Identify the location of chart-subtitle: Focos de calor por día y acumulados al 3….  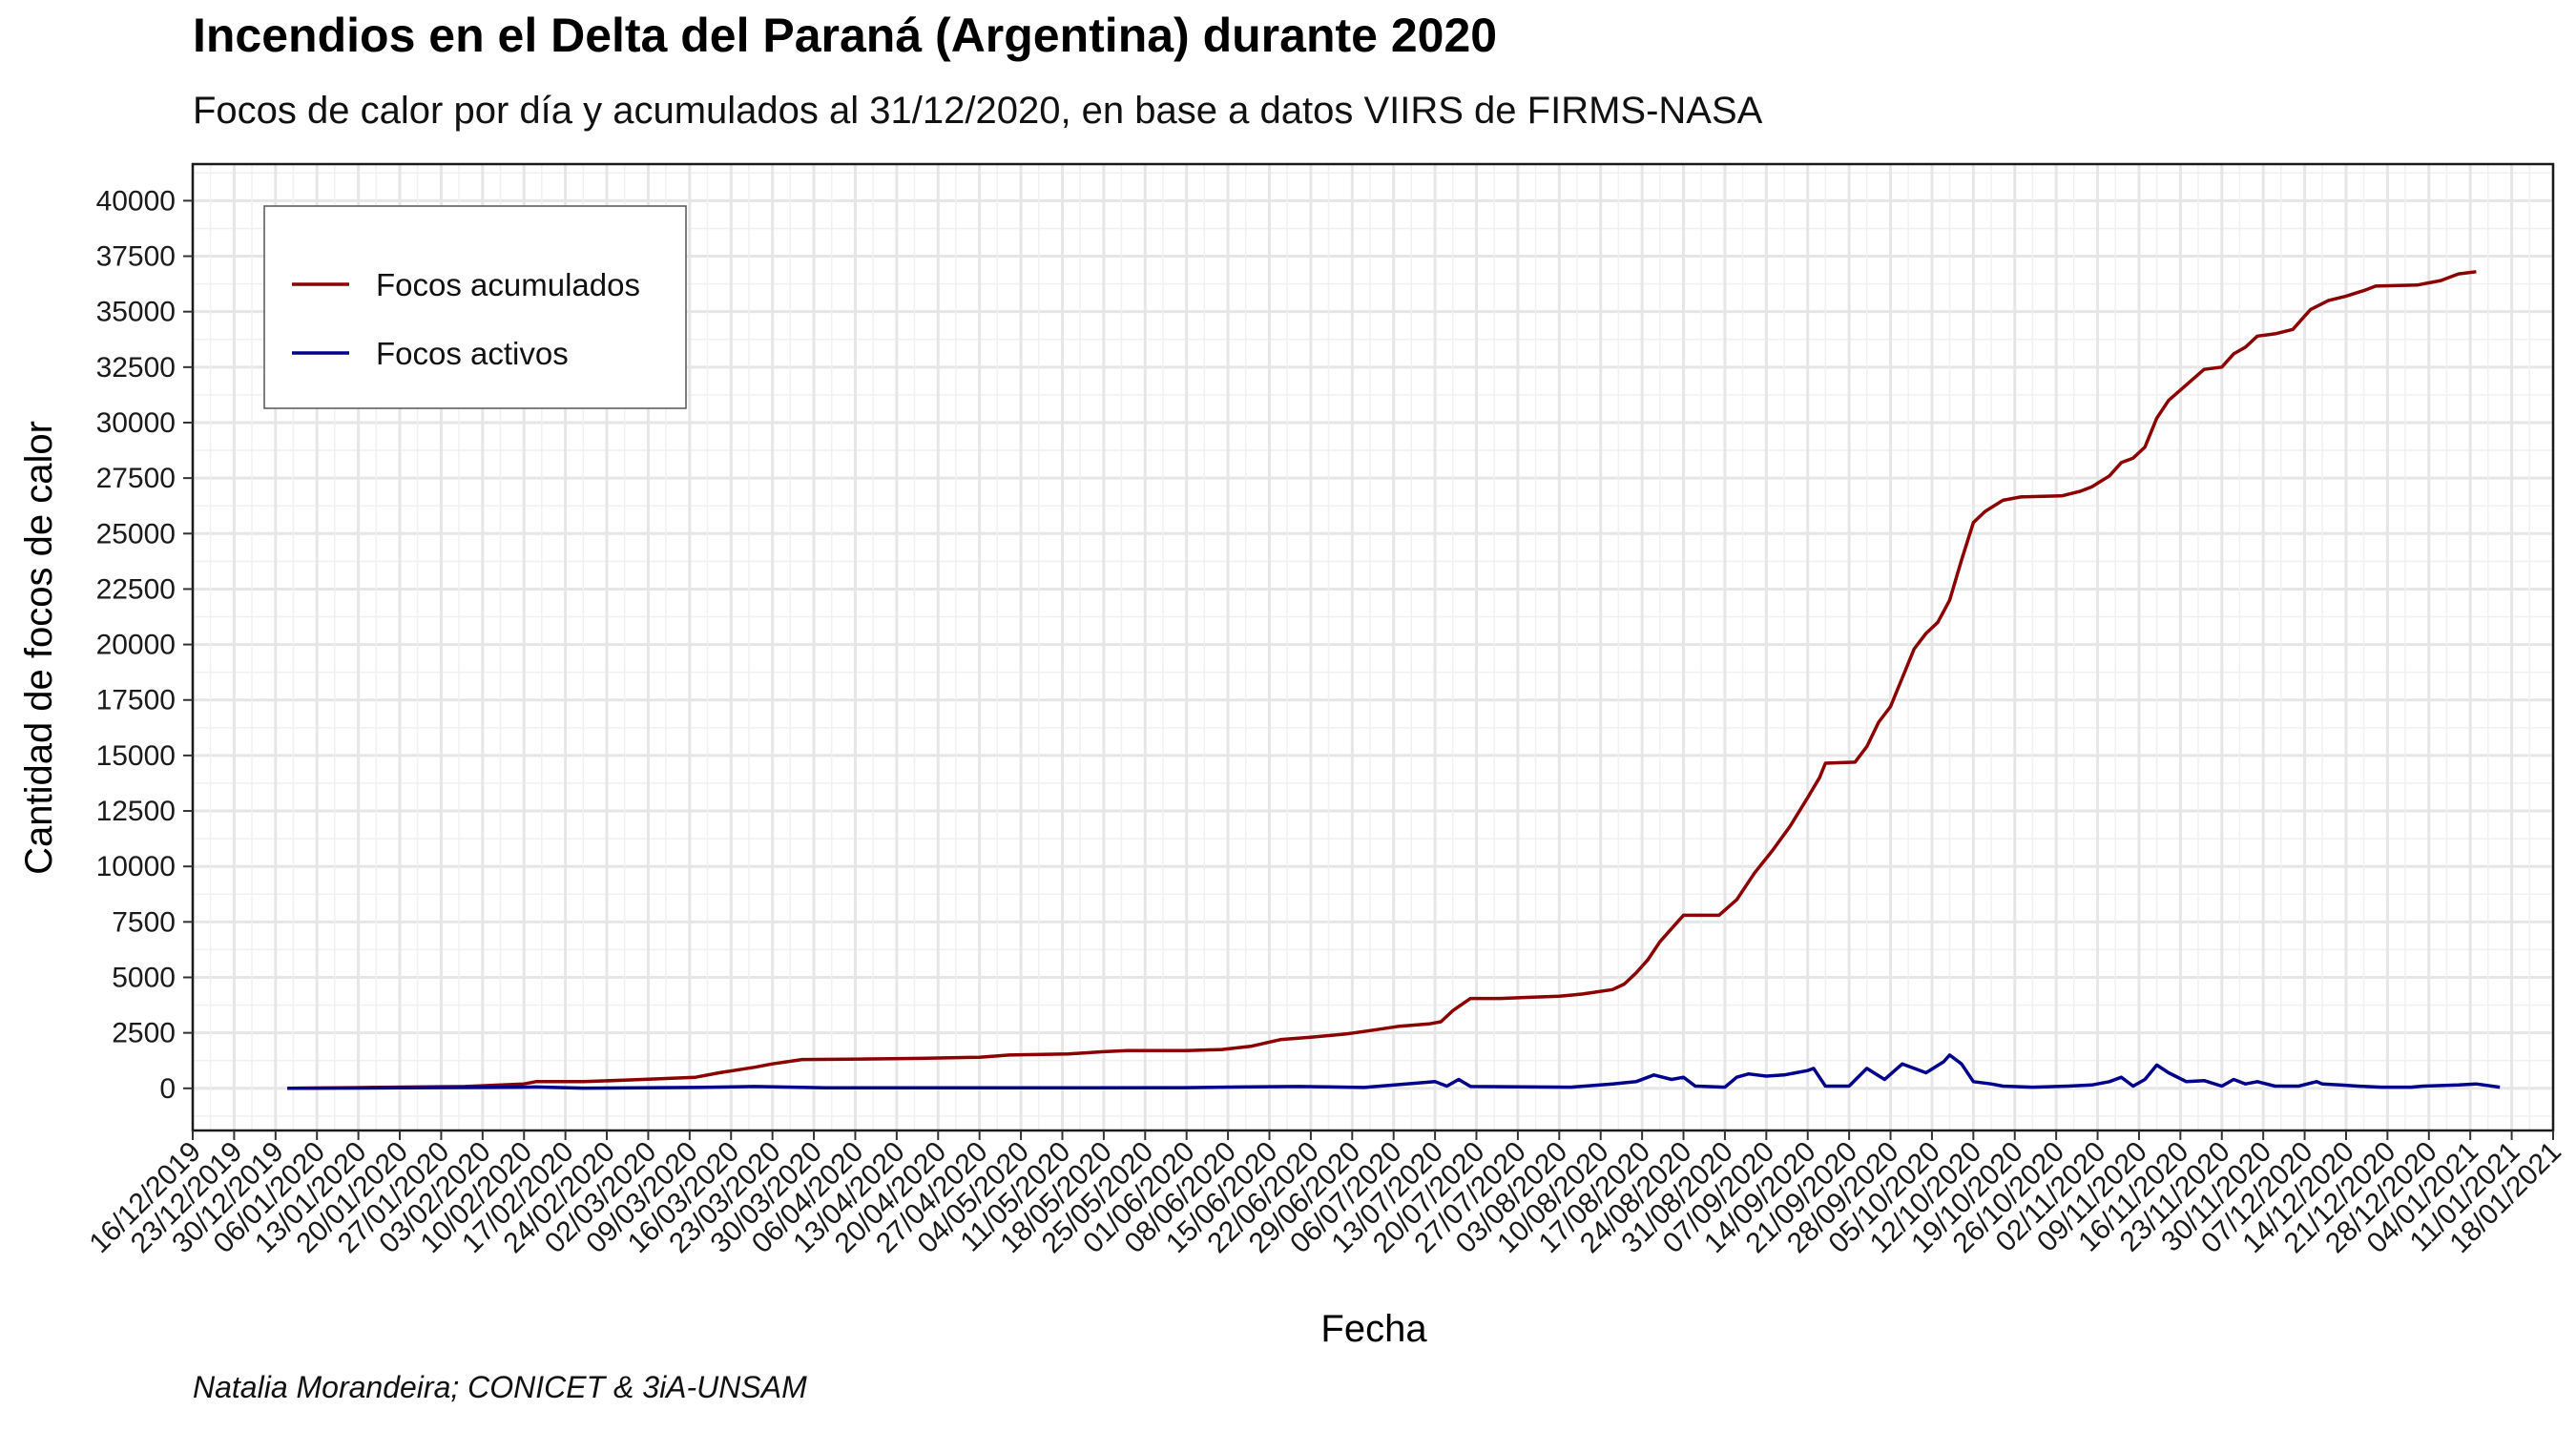
(978, 111).